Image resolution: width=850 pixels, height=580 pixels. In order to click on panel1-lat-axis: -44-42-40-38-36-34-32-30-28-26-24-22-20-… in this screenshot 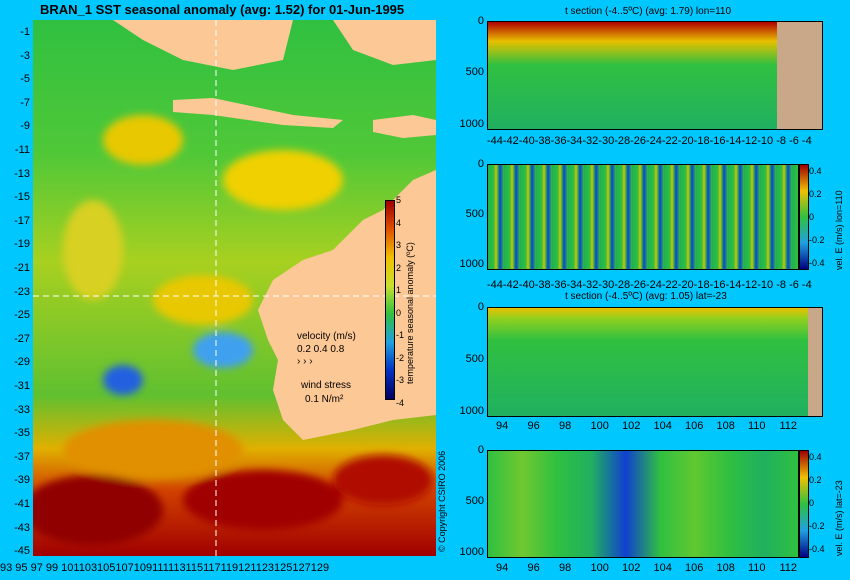, I will do `click(649, 141)`.